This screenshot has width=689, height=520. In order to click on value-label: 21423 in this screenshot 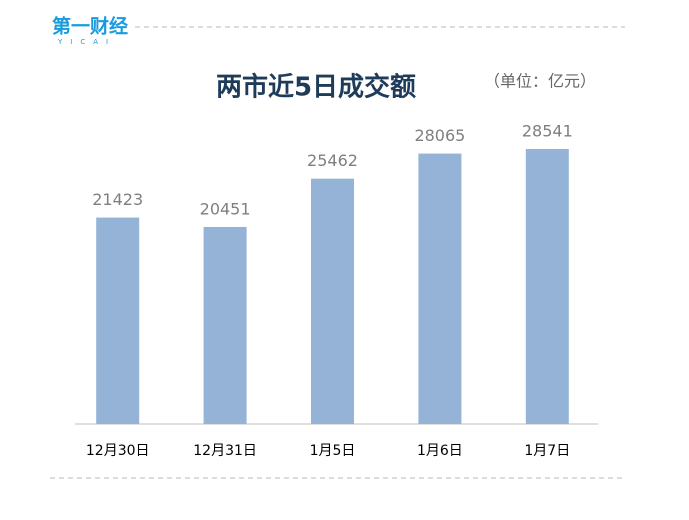, I will do `click(117, 199)`.